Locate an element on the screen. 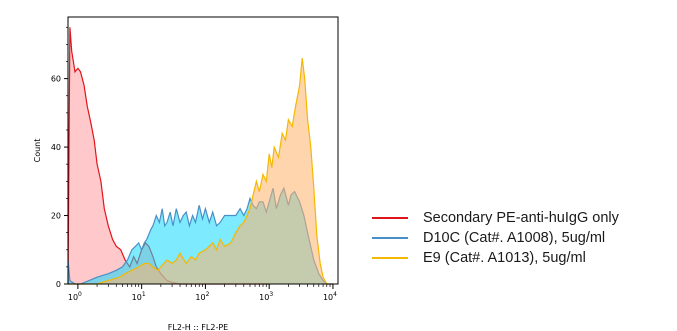  legend-label-d10c: D10C (Cat#. A1008), 5ug/ml is located at coordinates (514, 238).